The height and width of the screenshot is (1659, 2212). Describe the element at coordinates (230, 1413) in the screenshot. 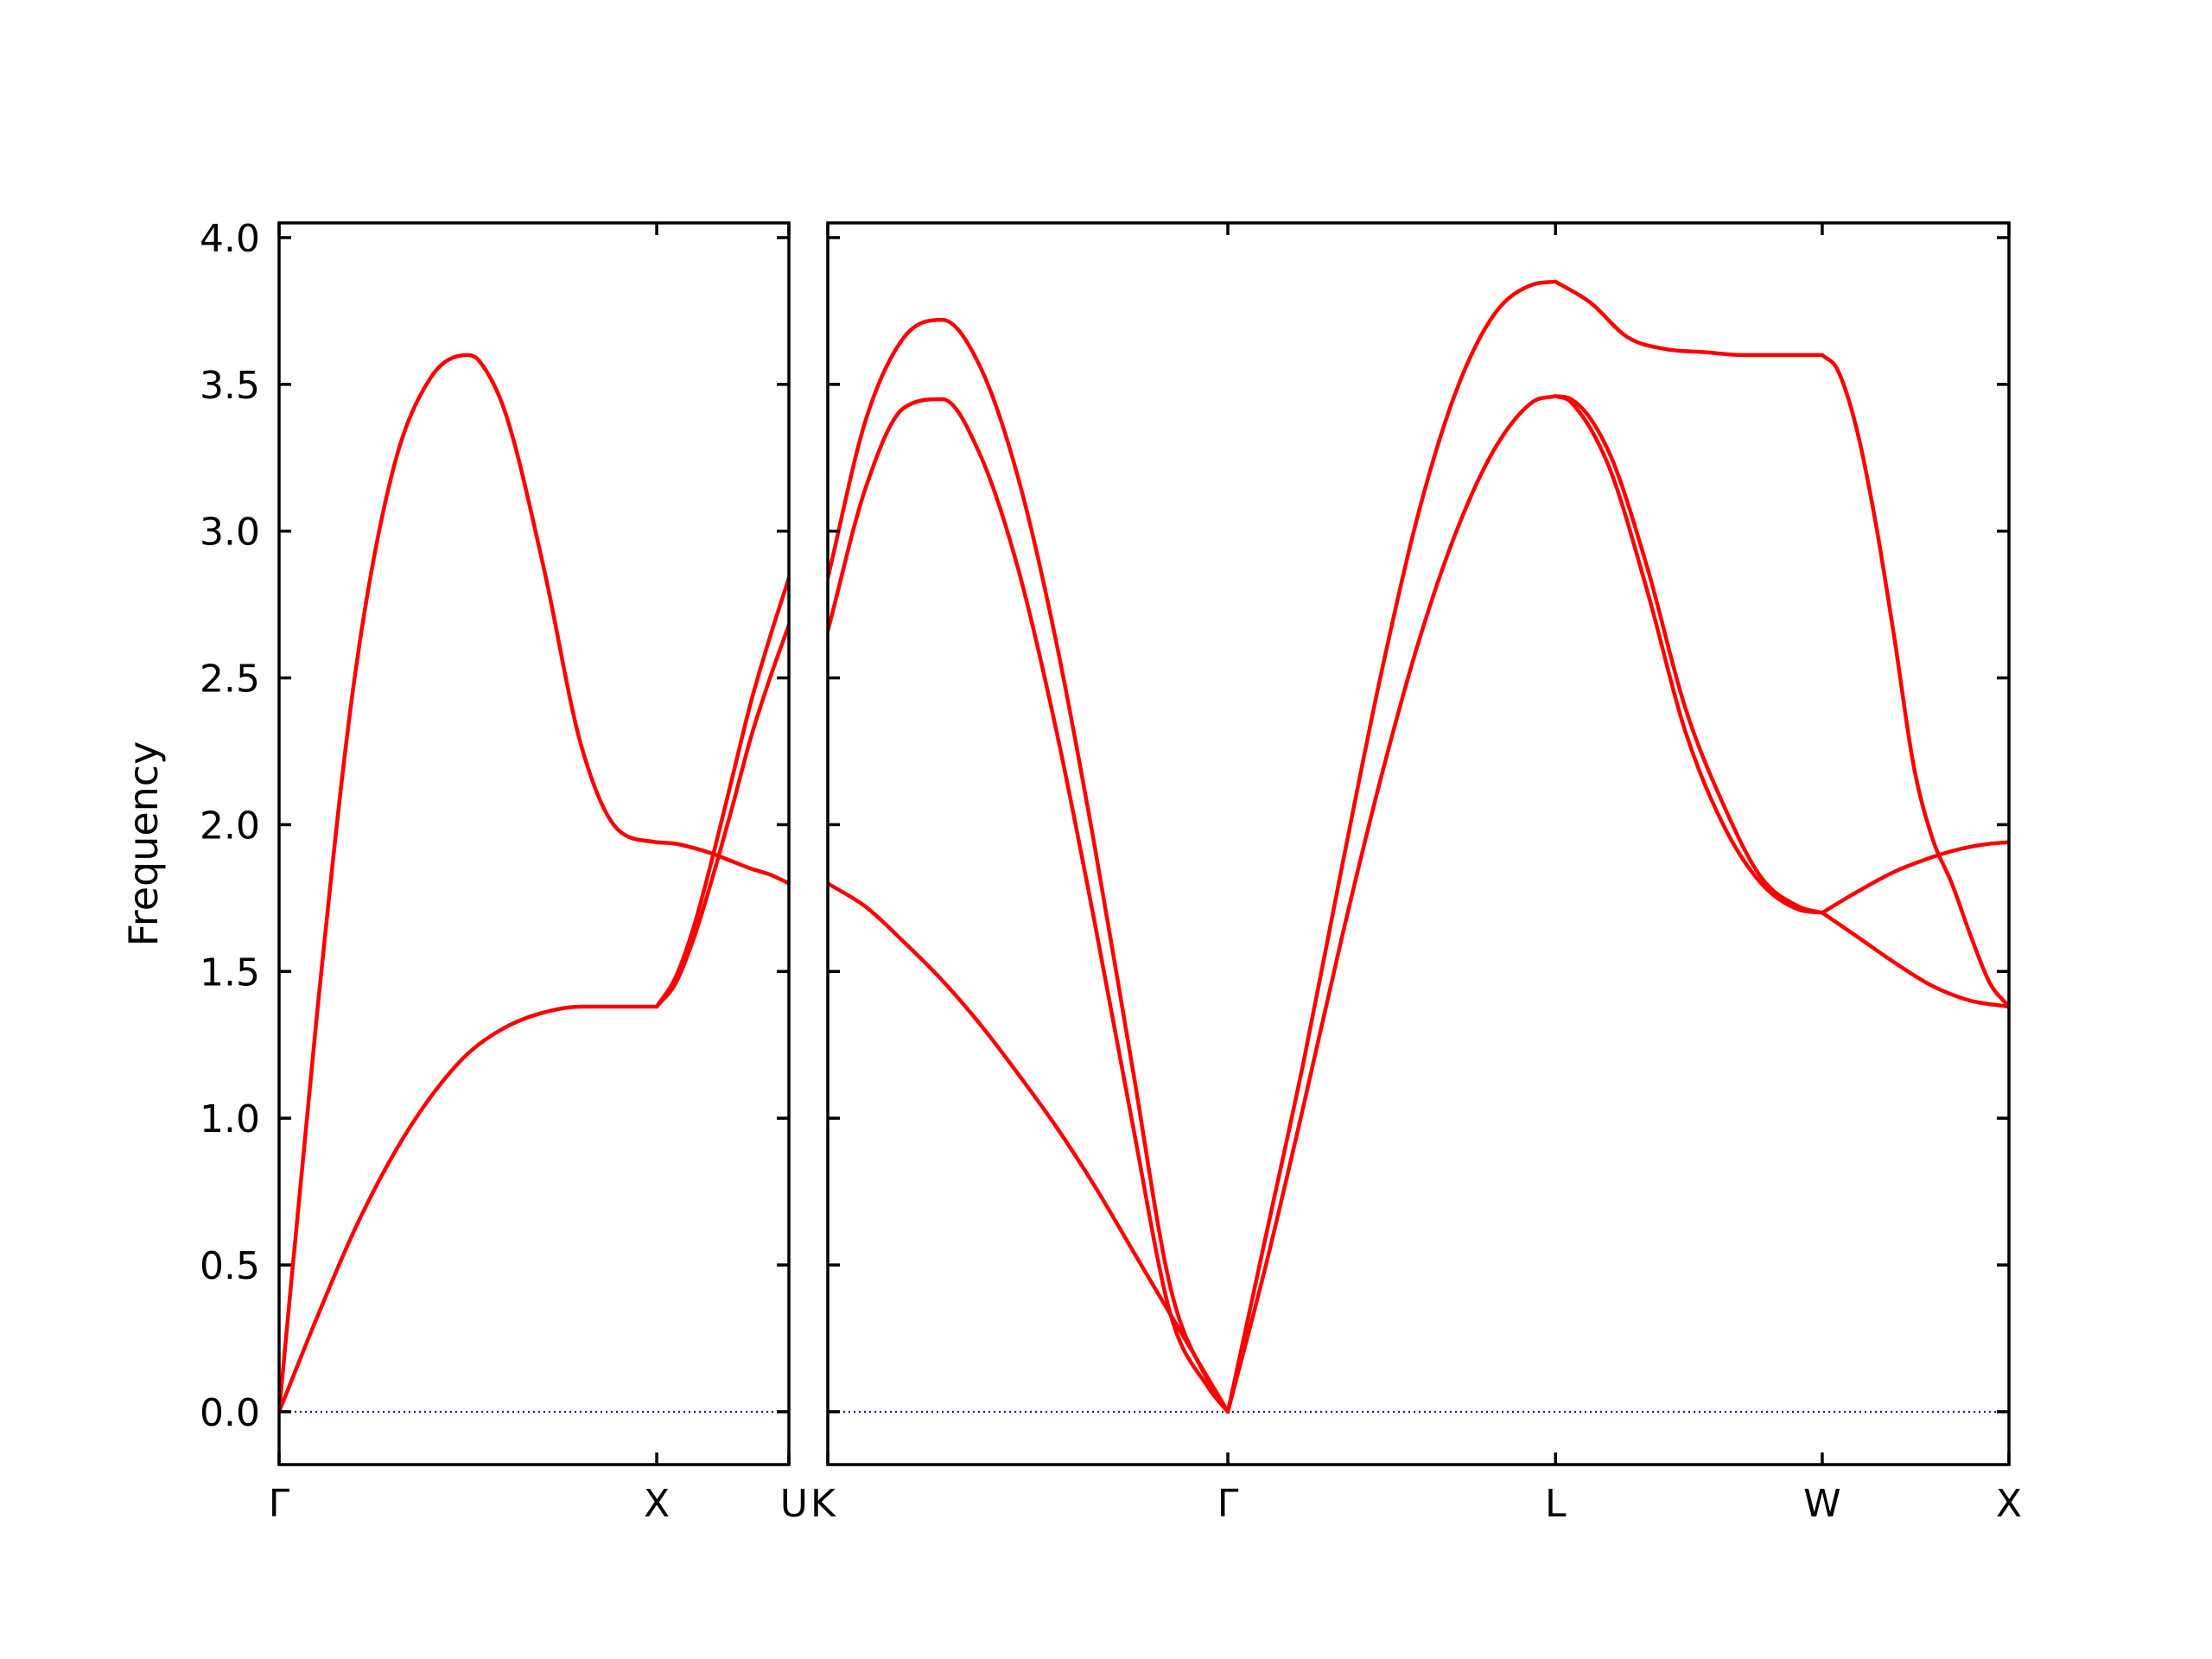

I see `y-tick-label: 0.0` at that location.